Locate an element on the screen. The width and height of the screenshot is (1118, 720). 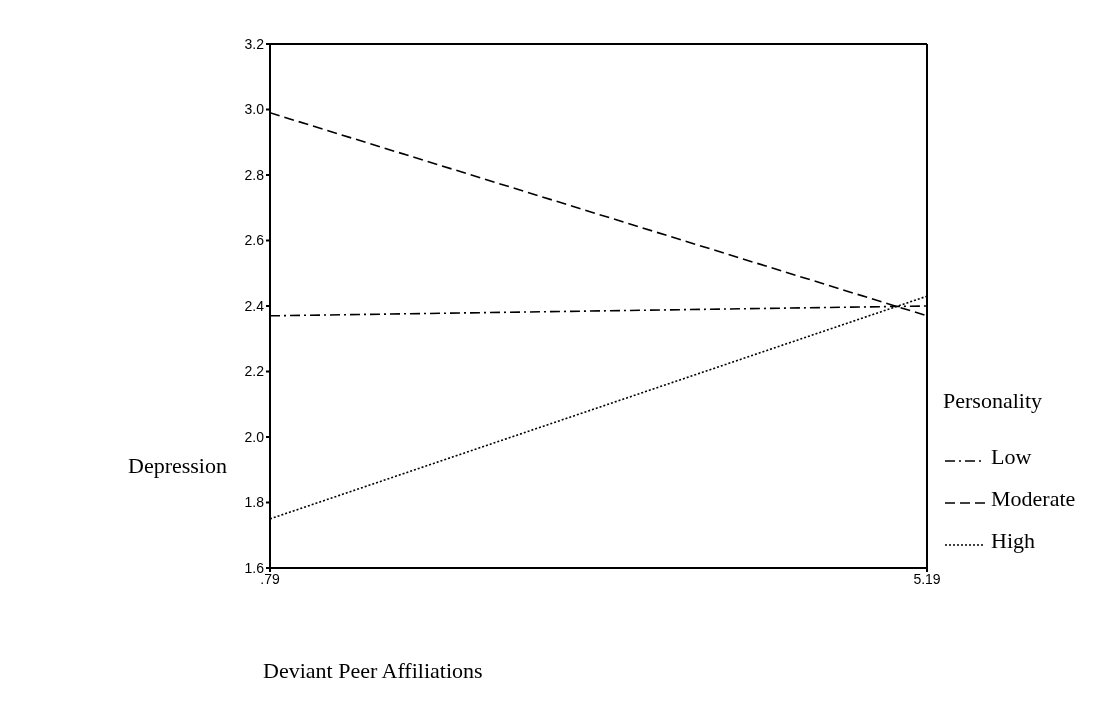
y-tick-label: 1.6 is located at coordinates (254, 567).